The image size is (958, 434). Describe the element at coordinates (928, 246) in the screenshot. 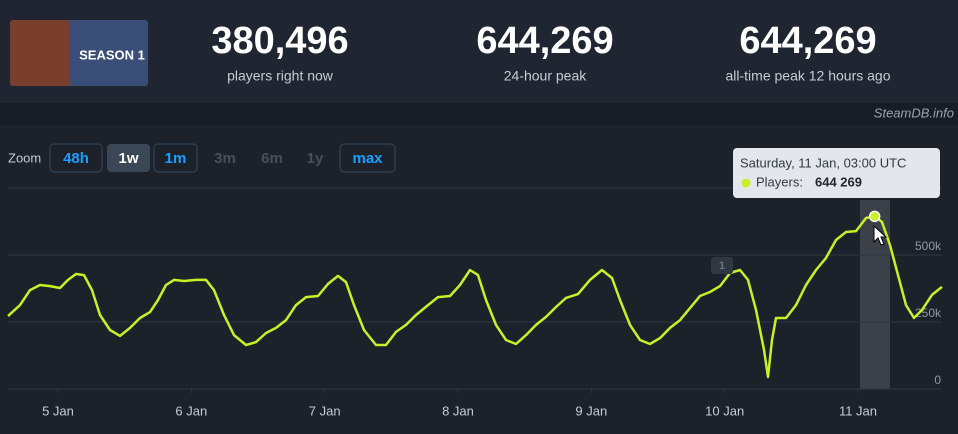

I see `y-tick-label: 500k` at that location.